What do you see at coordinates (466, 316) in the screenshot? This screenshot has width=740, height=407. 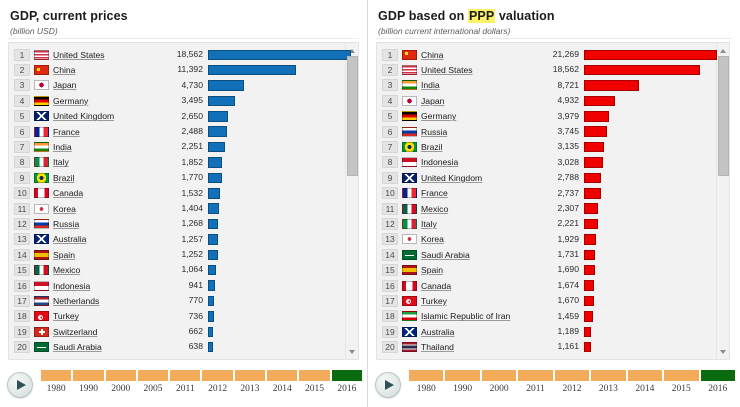 I see `country-link: Islamic Republic of Iran` at bounding box center [466, 316].